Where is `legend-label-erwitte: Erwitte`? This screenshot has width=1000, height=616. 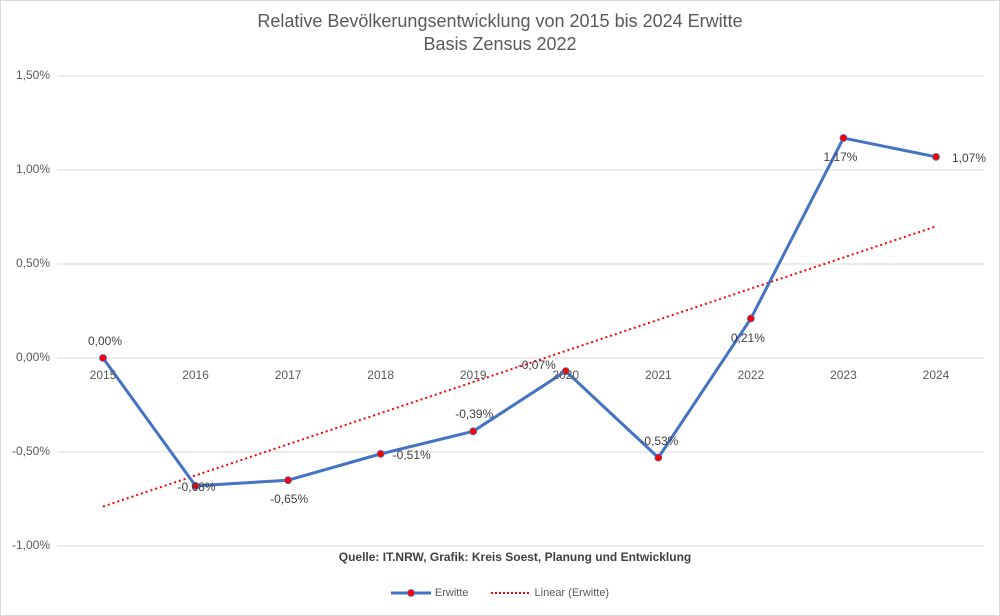 legend-label-erwitte: Erwitte is located at coordinates (451, 593).